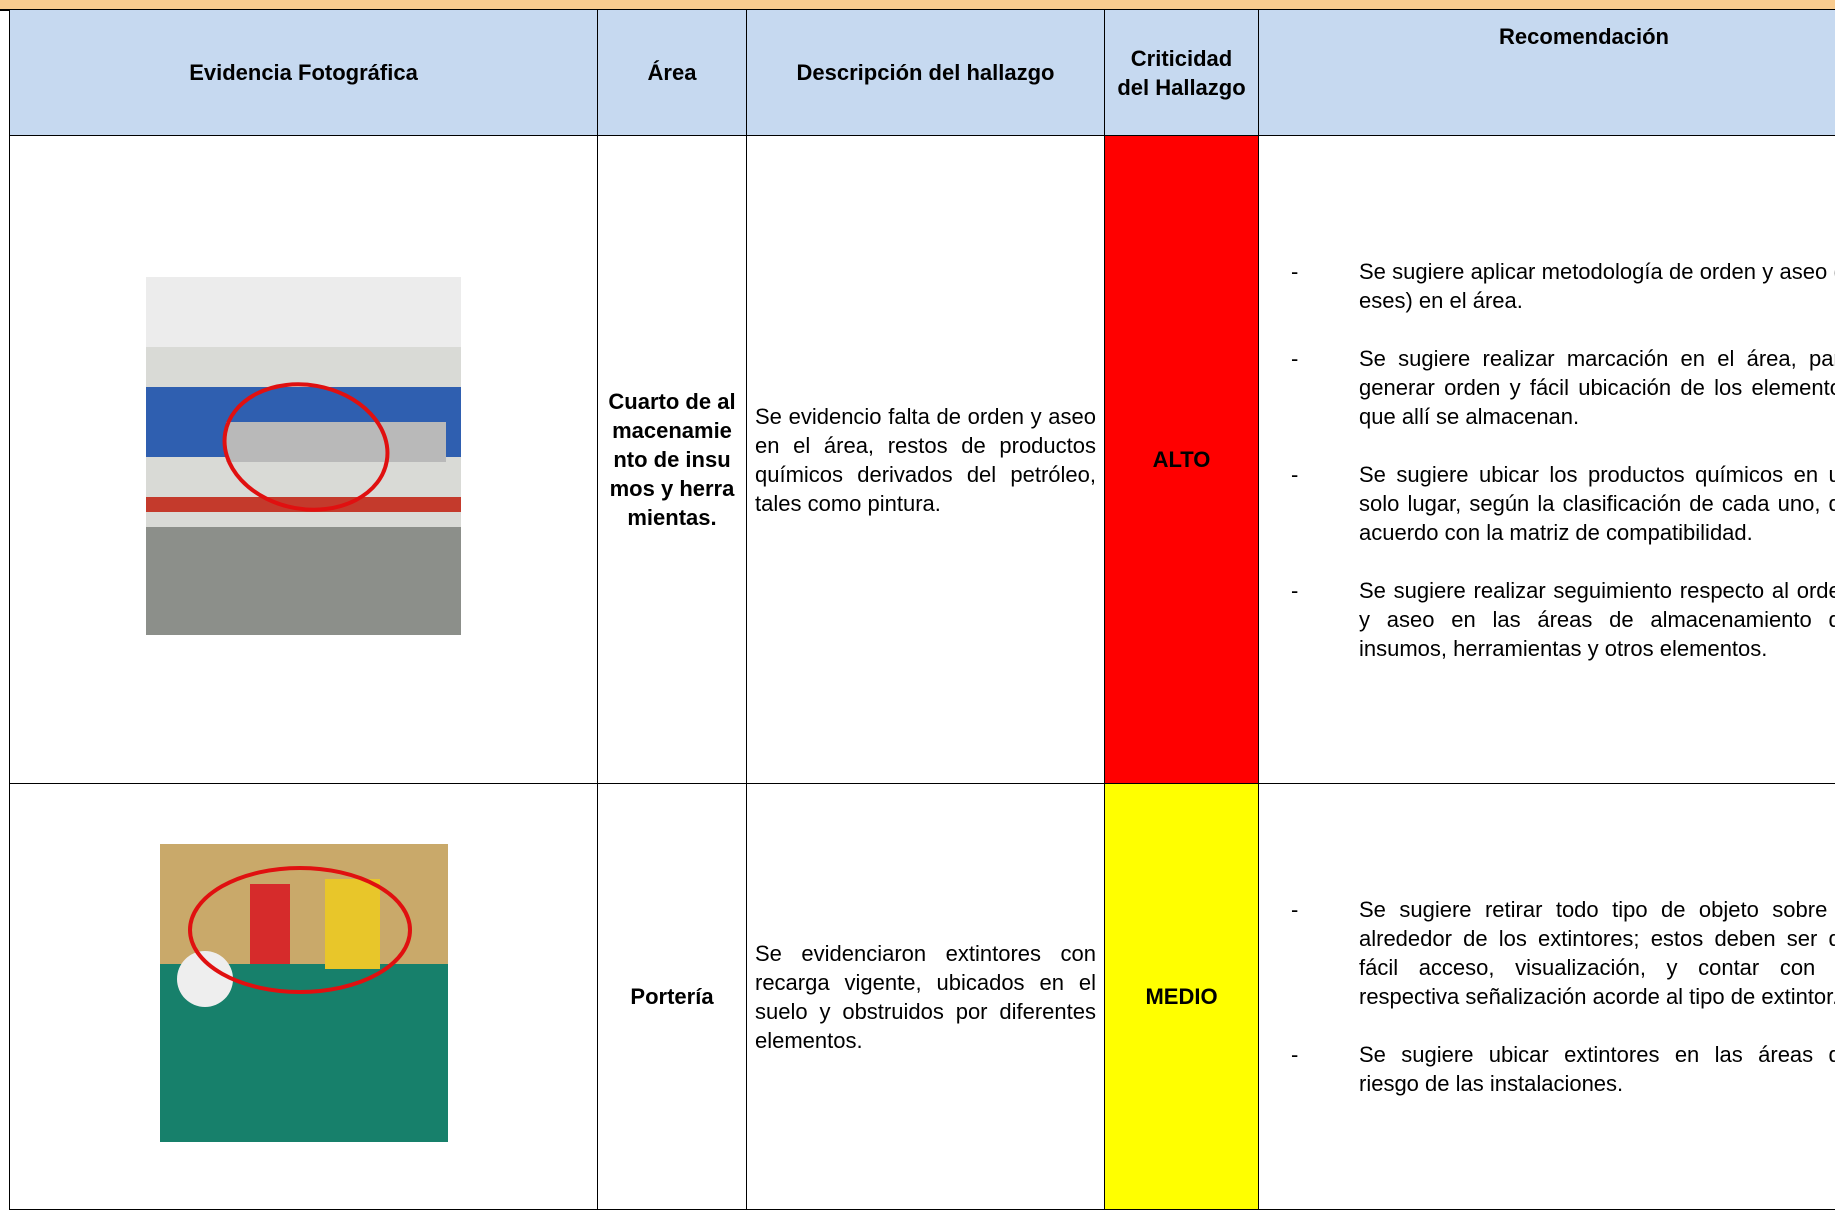 Image resolution: width=1835 pixels, height=1210 pixels. Describe the element at coordinates (1182, 460) in the screenshot. I see `criticality-cell: ALTO` at that location.